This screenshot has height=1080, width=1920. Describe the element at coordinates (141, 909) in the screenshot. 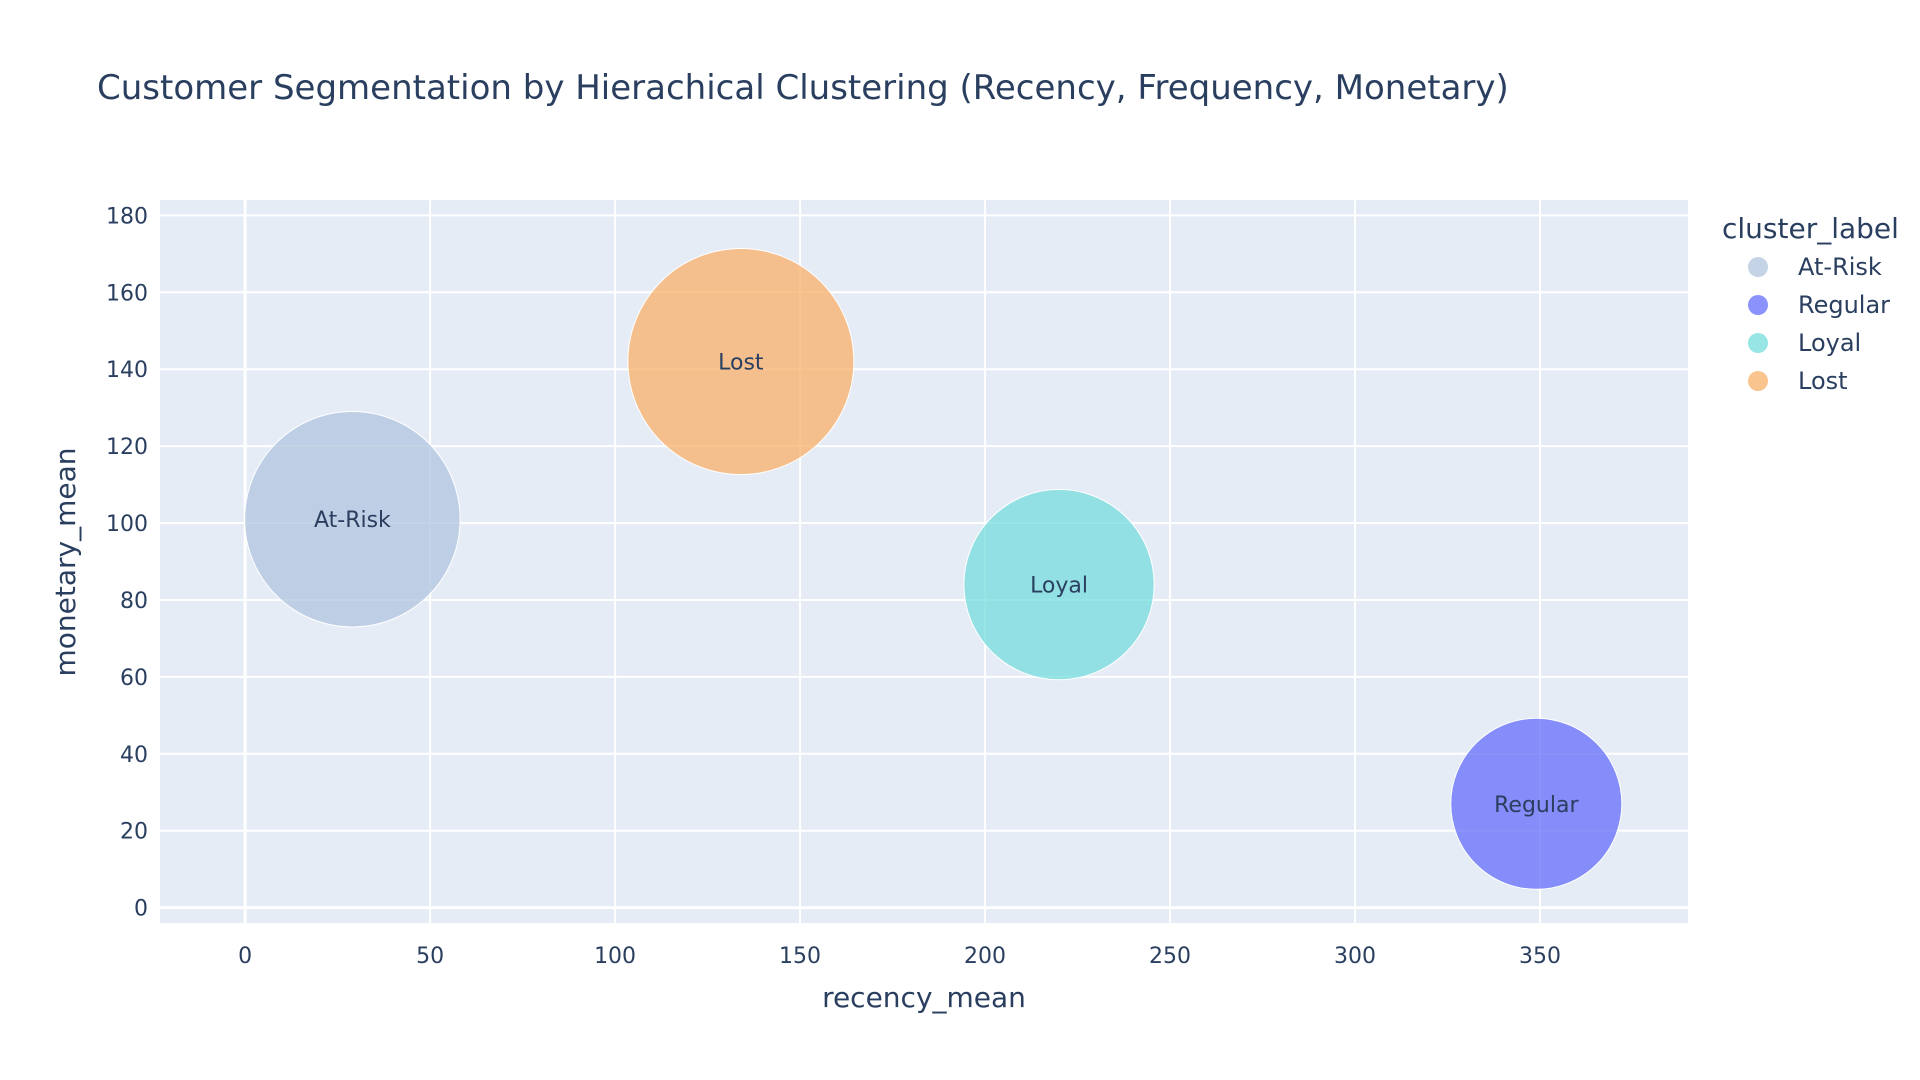

I see `y-tick-label: 0` at that location.